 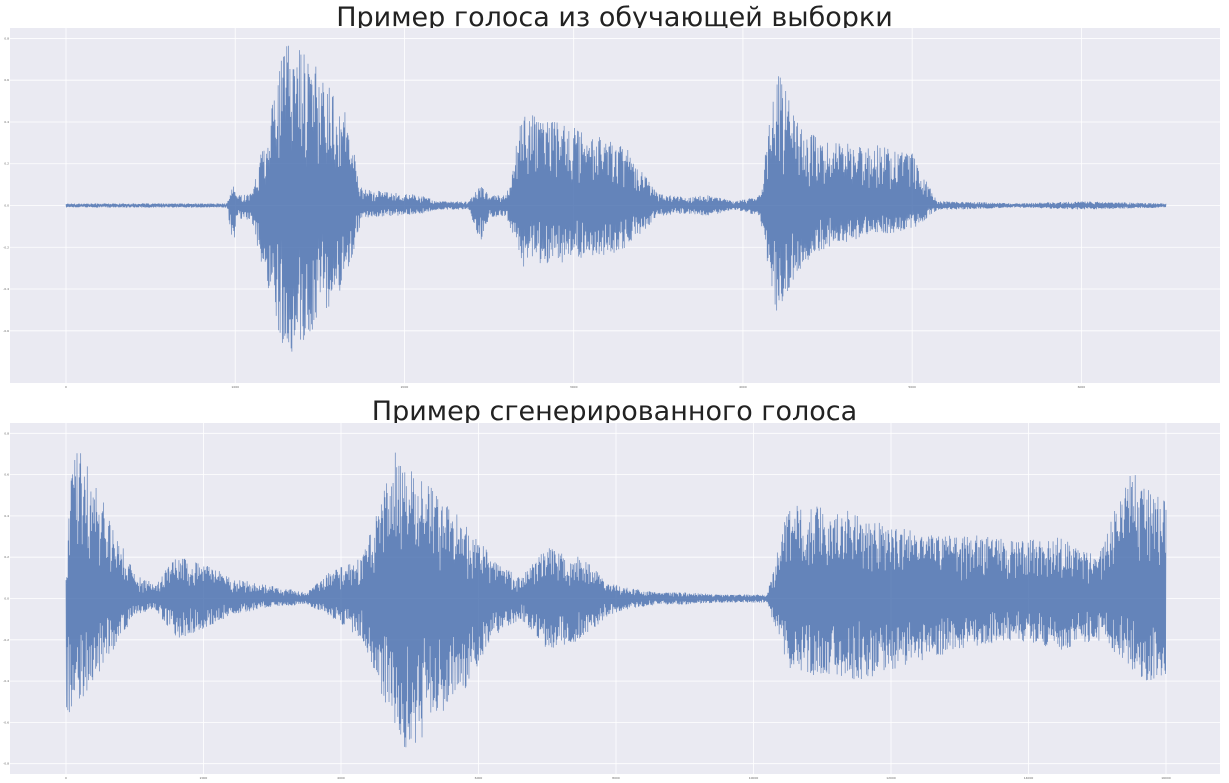 I want to click on x-tick-label: 5000, so click(x=912, y=387).